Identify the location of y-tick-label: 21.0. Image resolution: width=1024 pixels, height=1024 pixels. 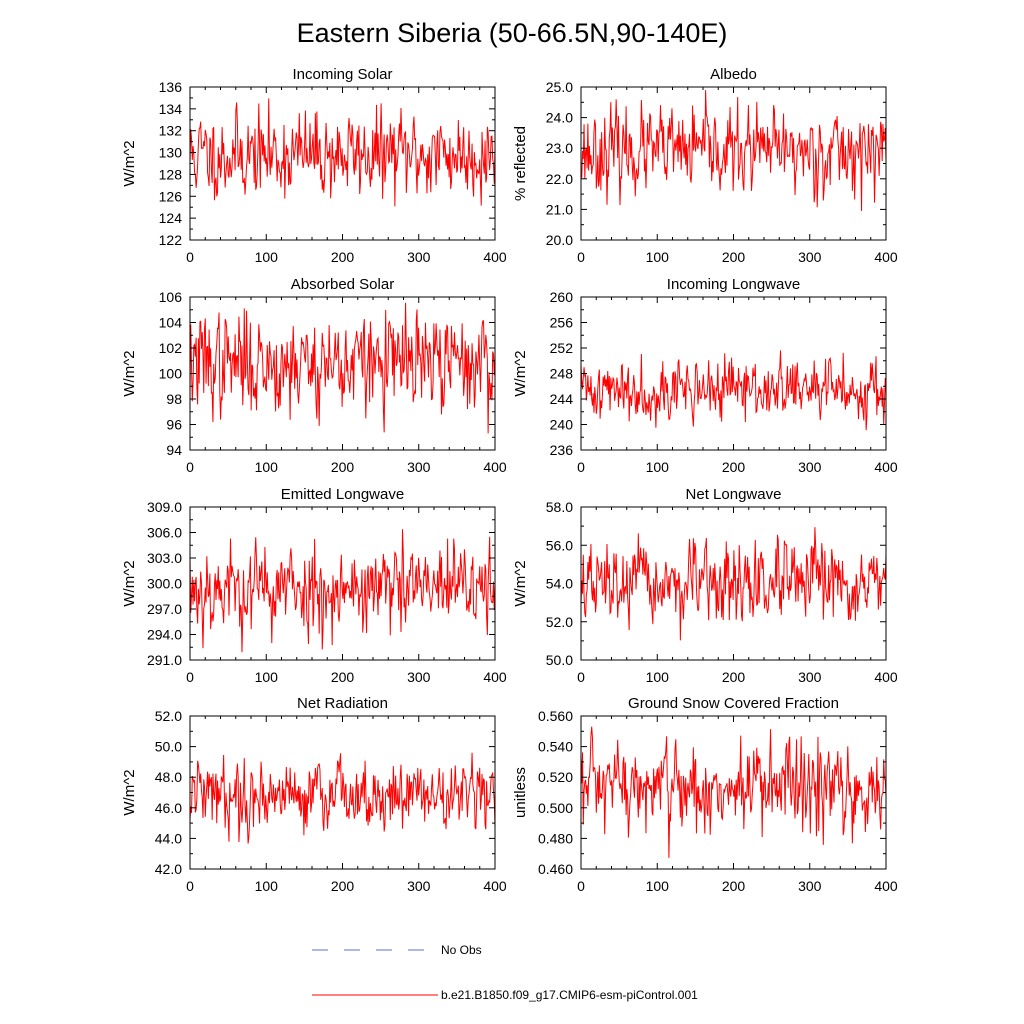
(559, 209).